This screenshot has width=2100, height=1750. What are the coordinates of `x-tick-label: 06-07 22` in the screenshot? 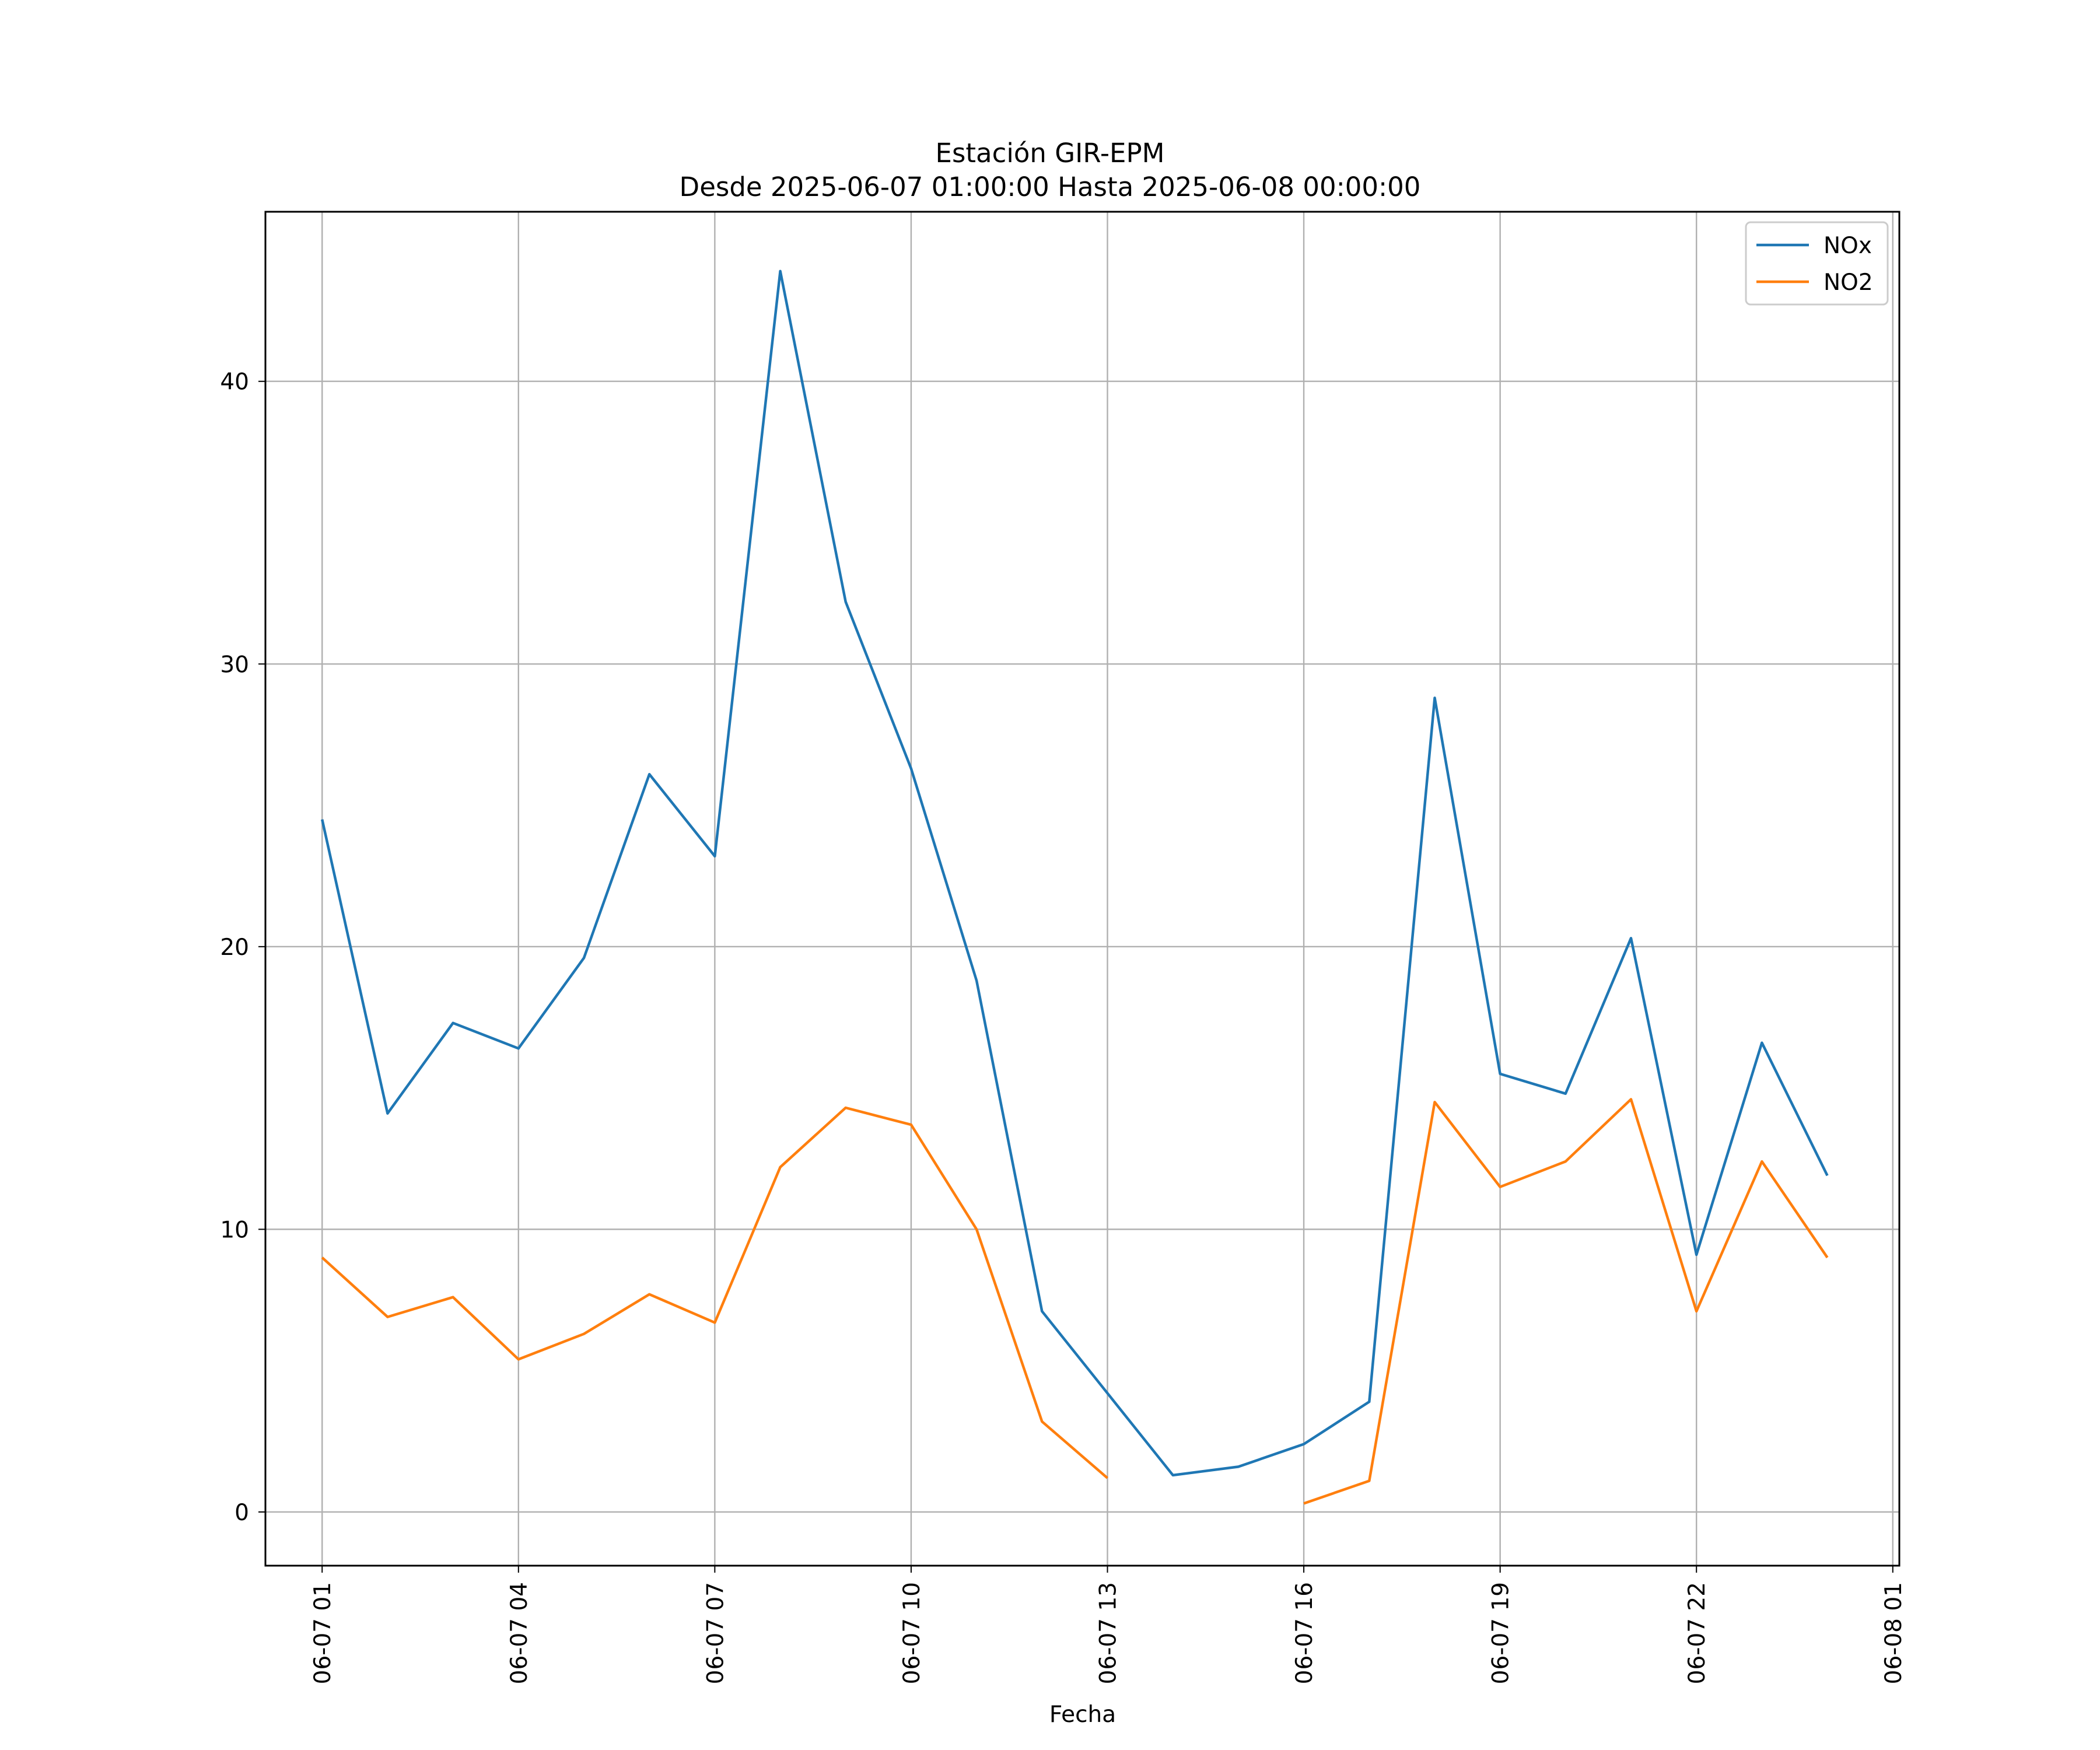 It's located at (1697, 1633).